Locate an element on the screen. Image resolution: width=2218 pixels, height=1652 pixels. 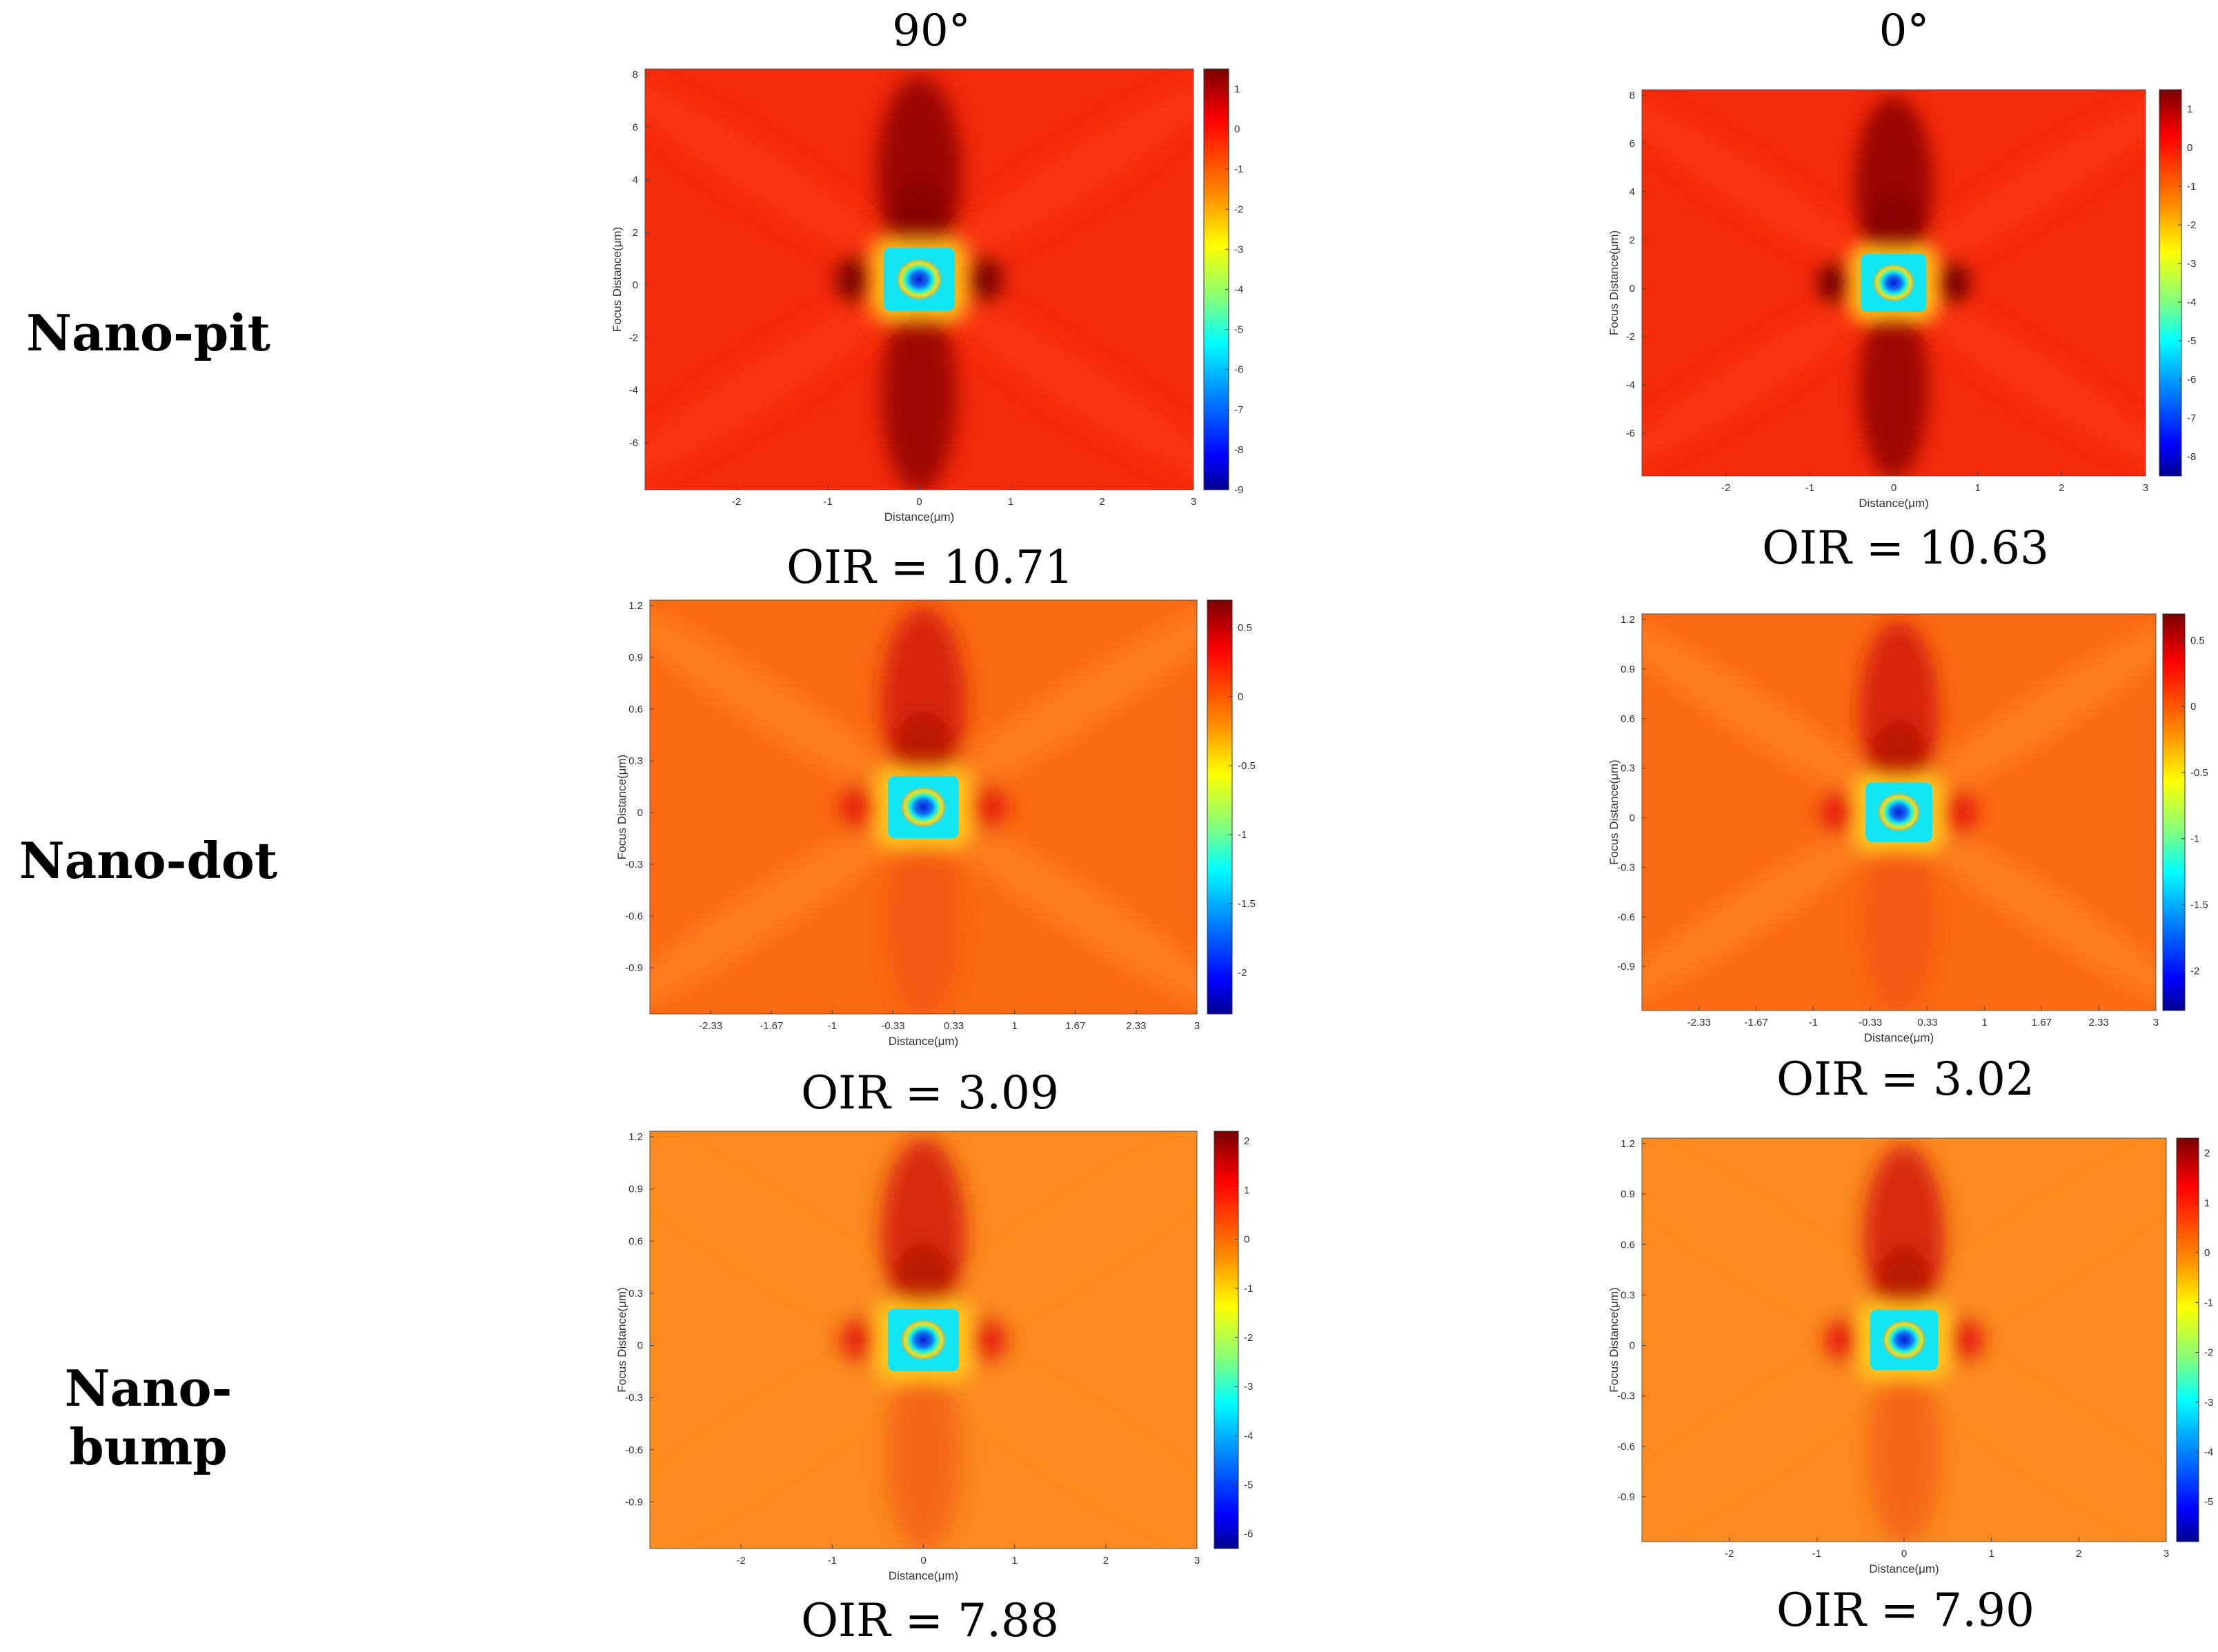
y-tick-label: -4 is located at coordinates (1630, 385).